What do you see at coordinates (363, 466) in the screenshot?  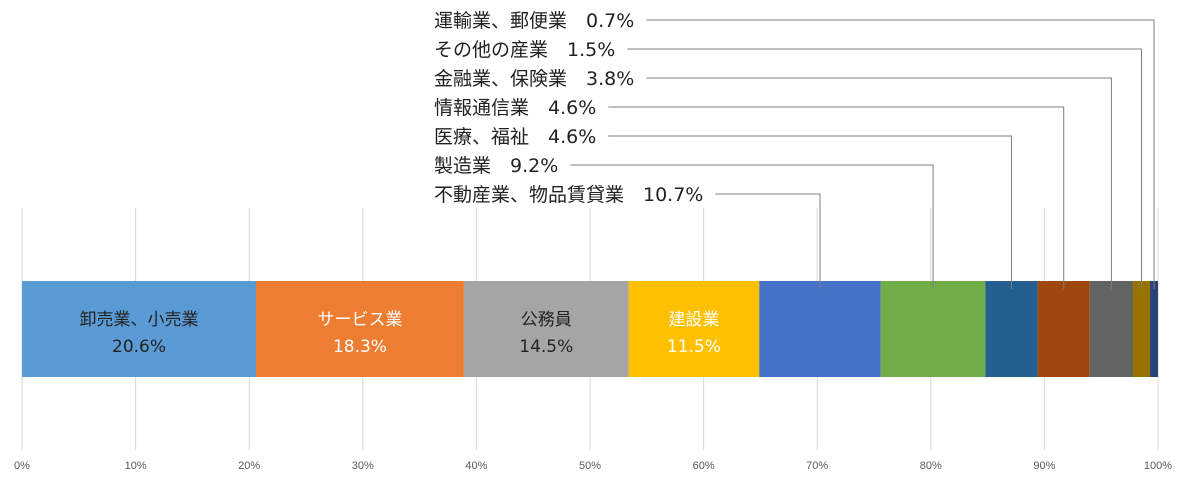 I see `tick-label: 30%` at bounding box center [363, 466].